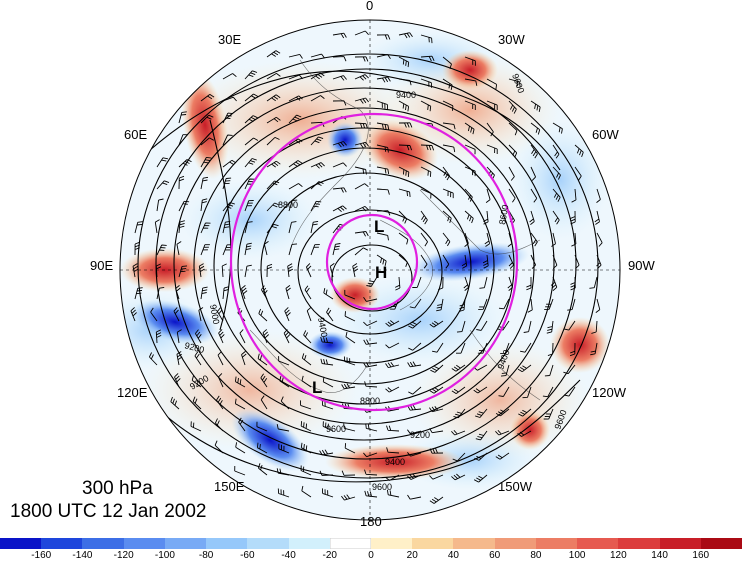  Describe the element at coordinates (412, 555) in the screenshot. I see `colorbar-tick-label: 20` at that location.